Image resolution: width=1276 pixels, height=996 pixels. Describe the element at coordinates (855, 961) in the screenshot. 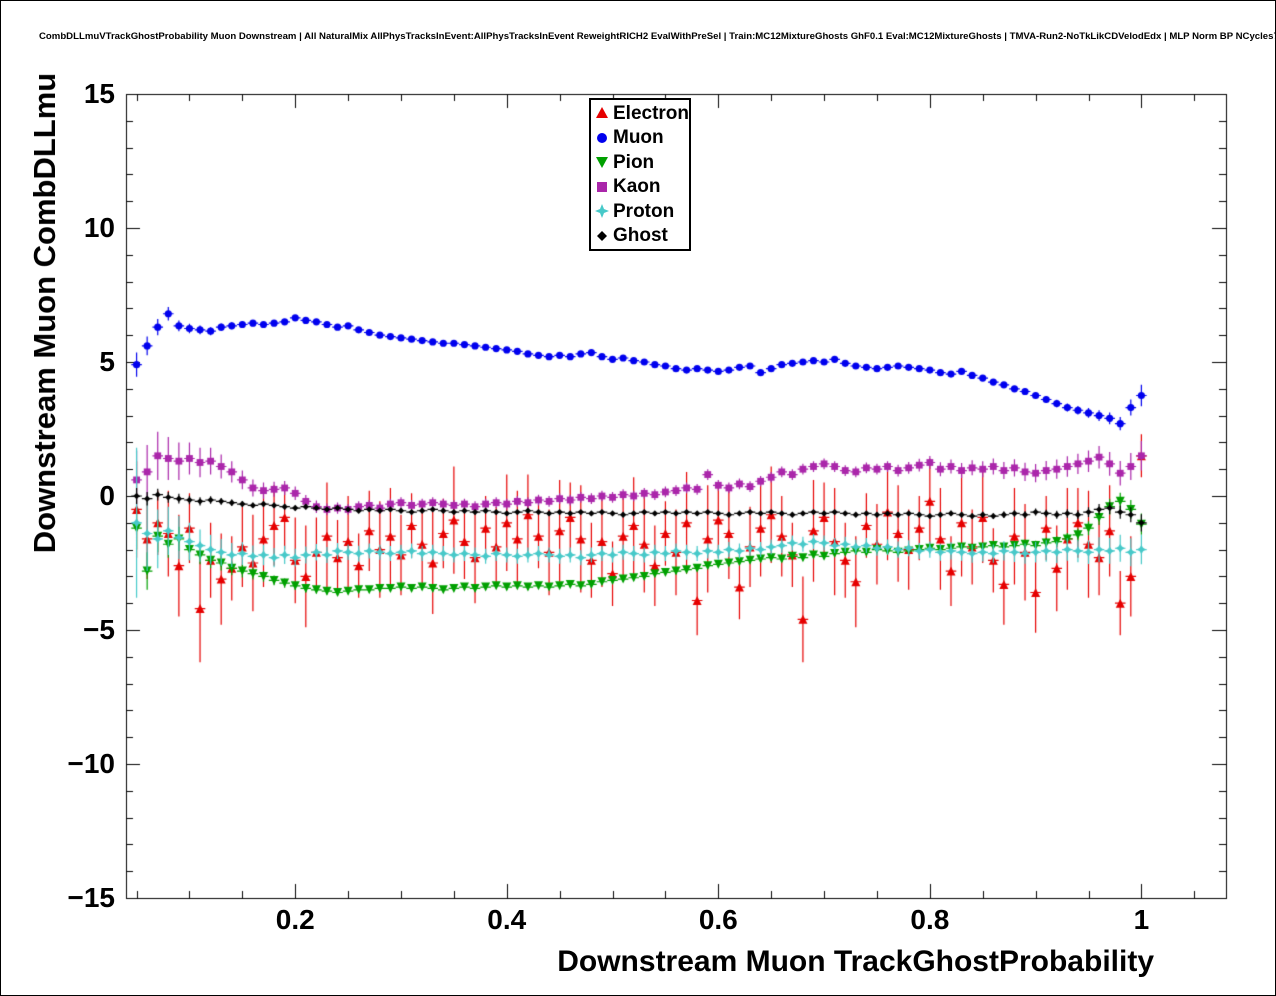

I see `x-axis-title: Downstream Muon TrackGhostProbability` at that location.